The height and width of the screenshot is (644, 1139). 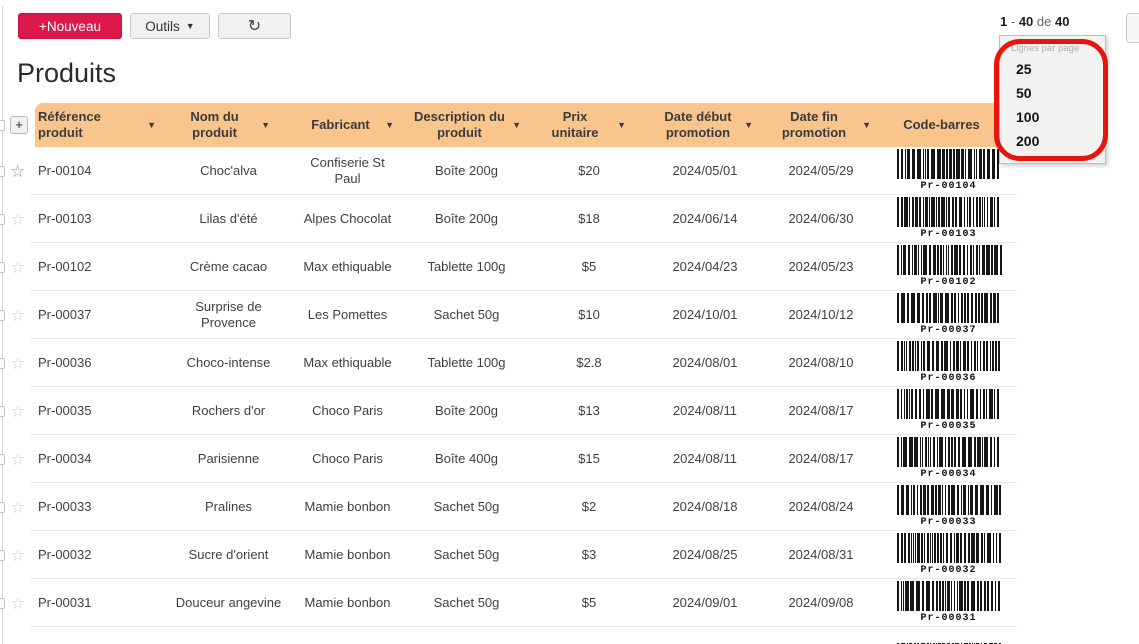 What do you see at coordinates (228, 554) in the screenshot?
I see `cell-product-name: Sucre d'orient` at bounding box center [228, 554].